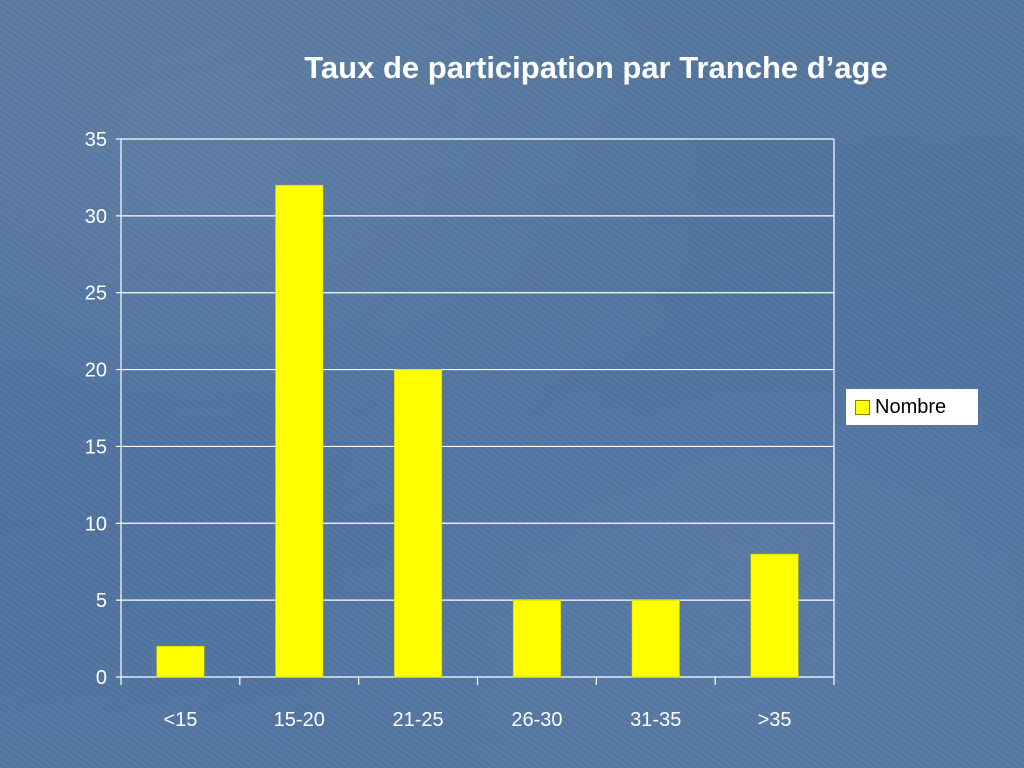  Describe the element at coordinates (596, 67) in the screenshot. I see `chart-title: Taux de participation par Tranche d’age` at that location.